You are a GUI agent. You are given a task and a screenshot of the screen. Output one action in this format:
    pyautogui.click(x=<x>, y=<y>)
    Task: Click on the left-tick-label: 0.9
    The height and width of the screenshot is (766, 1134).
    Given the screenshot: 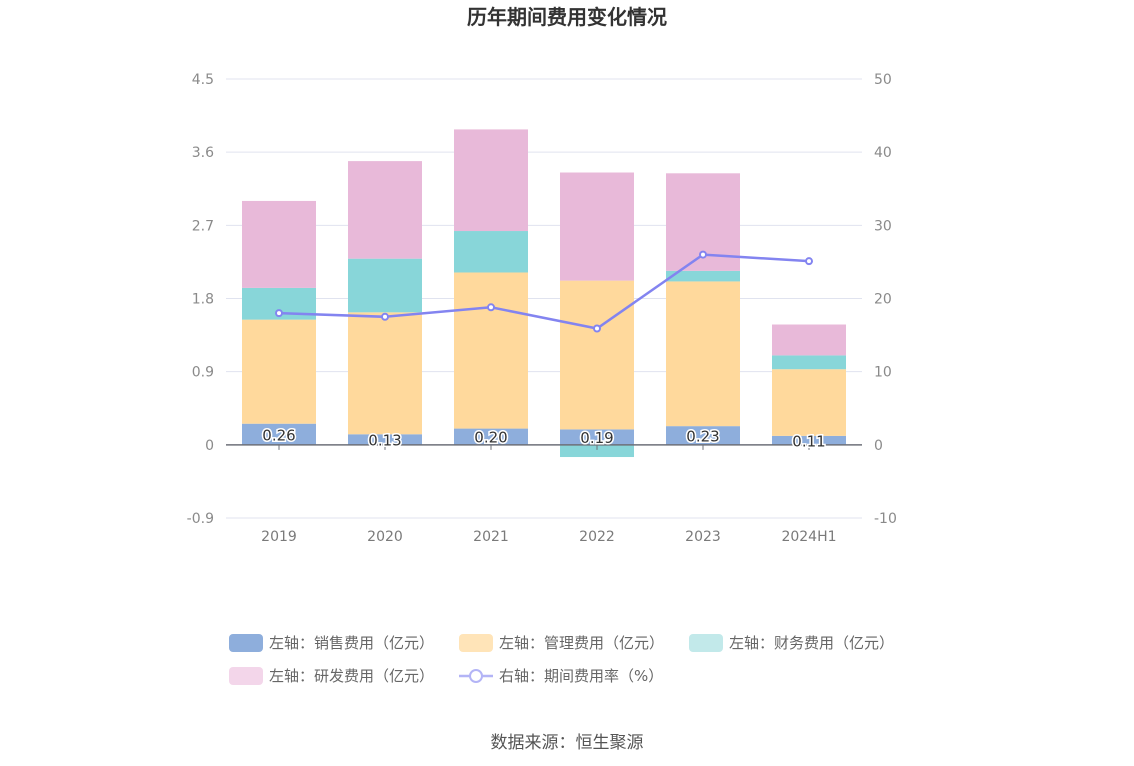 What is the action you would take?
    pyautogui.click(x=203, y=373)
    